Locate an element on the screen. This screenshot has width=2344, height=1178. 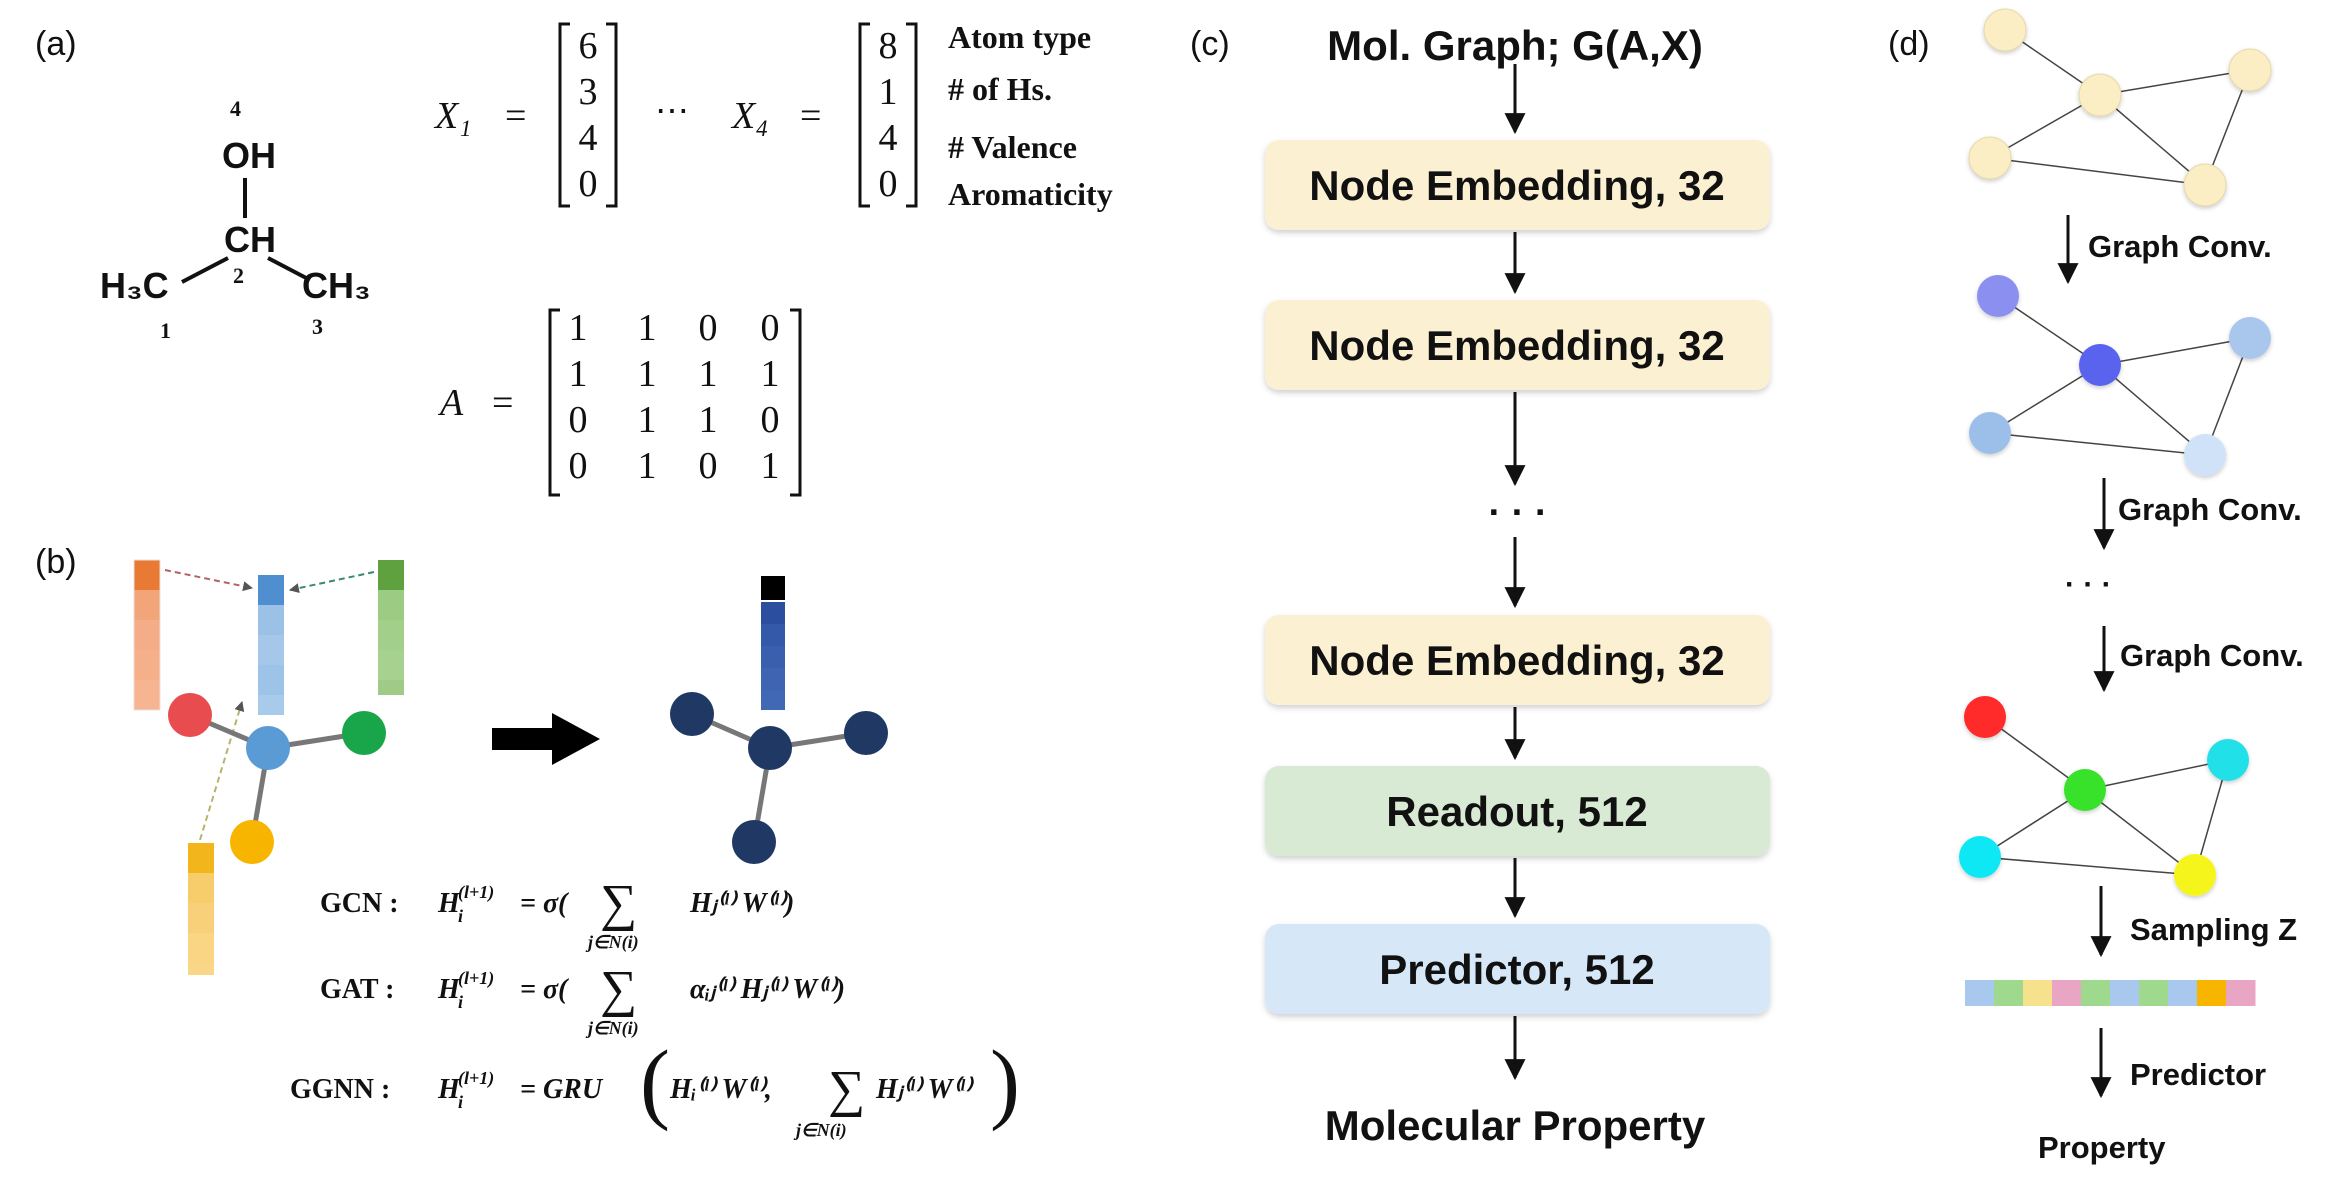
panel-a-label: (a) is located at coordinates (56, 44).